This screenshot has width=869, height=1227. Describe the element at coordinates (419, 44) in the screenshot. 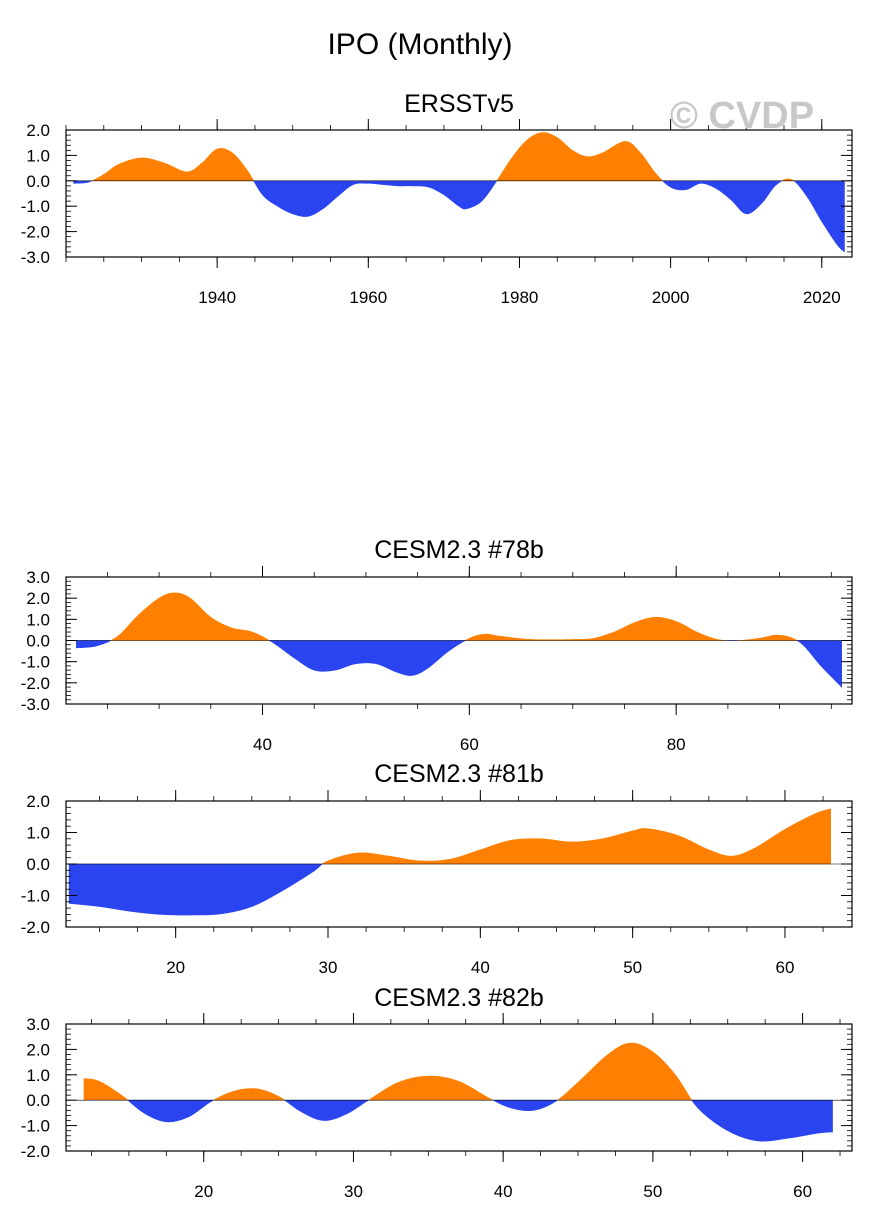

I see `figure-title: IPO (Monthly)` at that location.